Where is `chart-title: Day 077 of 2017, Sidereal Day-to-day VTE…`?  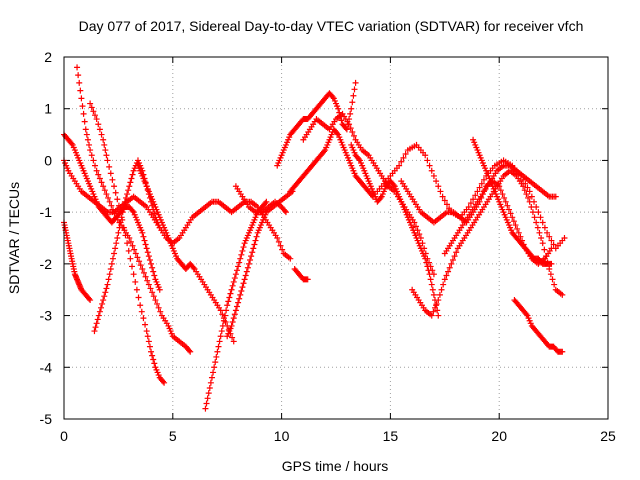 chart-title: Day 077 of 2017, Sidereal Day-to-day VTE… is located at coordinates (331, 26).